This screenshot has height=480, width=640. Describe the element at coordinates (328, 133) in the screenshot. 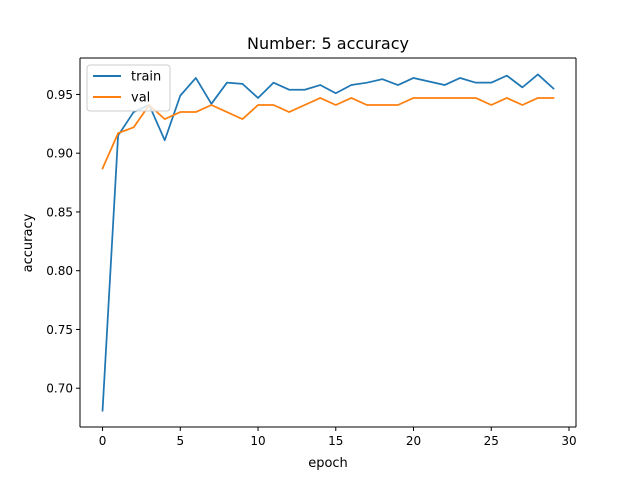

I see `series-line-val` at that location.